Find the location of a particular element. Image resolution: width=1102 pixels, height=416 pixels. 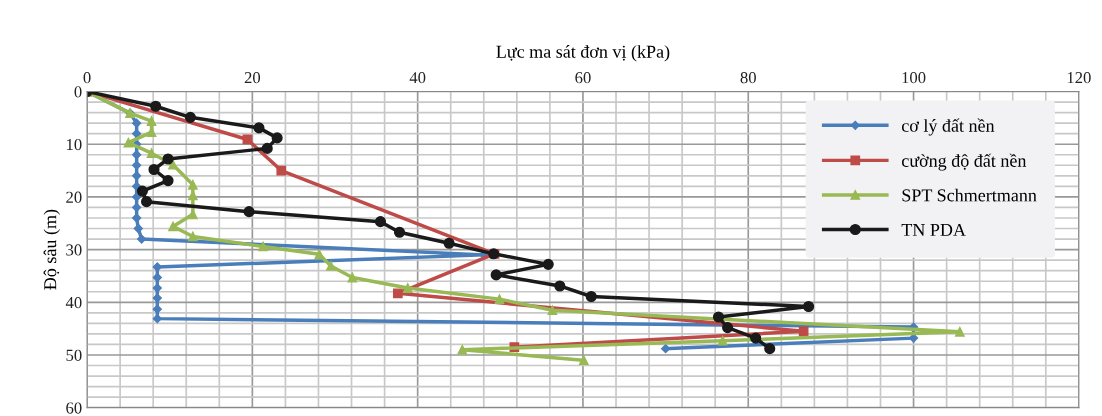

x-tick-label: 80 is located at coordinates (748, 78).